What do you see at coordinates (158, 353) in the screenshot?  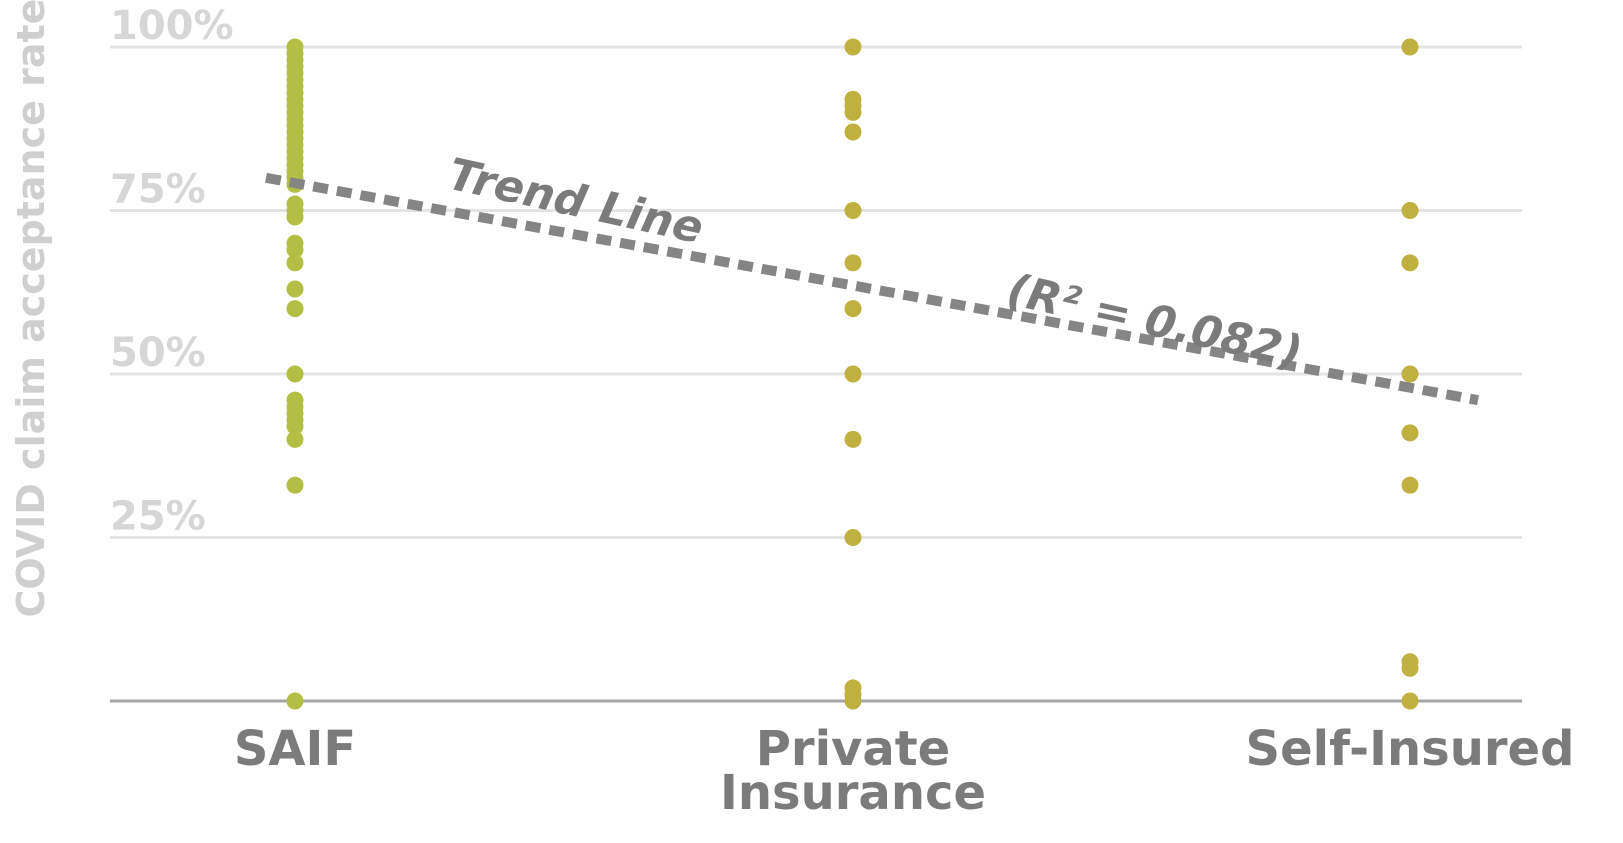 I see `y-tick-label: 50%` at bounding box center [158, 353].